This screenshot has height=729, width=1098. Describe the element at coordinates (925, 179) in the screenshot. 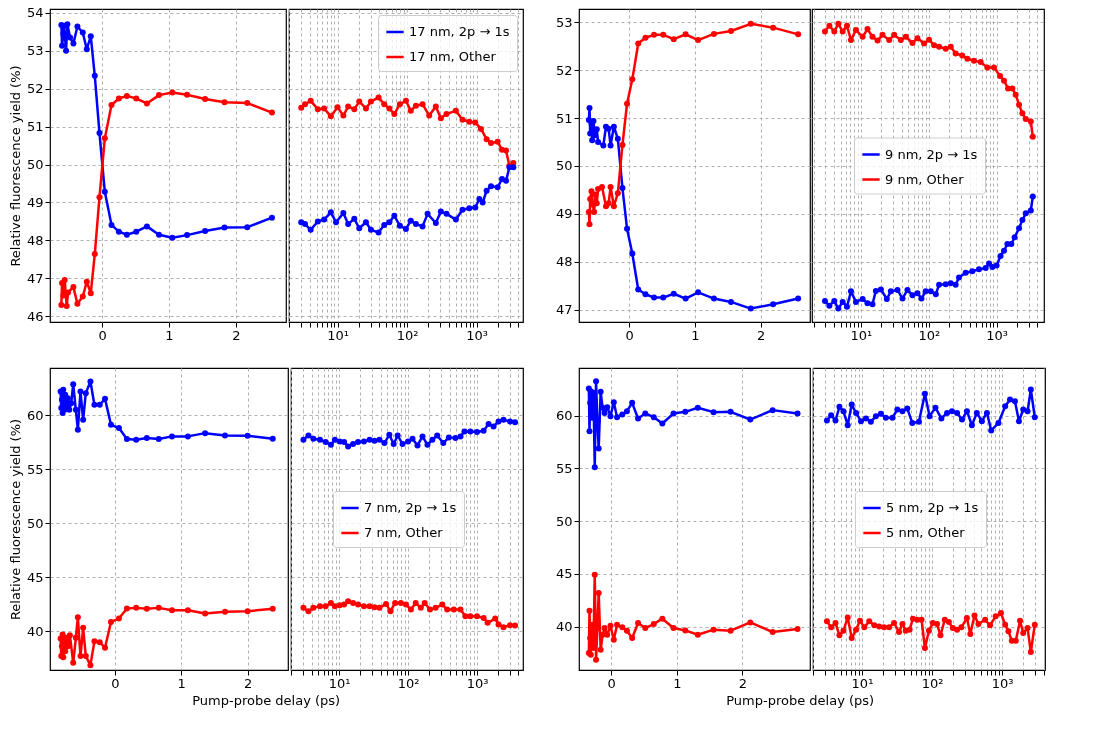

I see `legend-label: 9 nm, Other` at that location.